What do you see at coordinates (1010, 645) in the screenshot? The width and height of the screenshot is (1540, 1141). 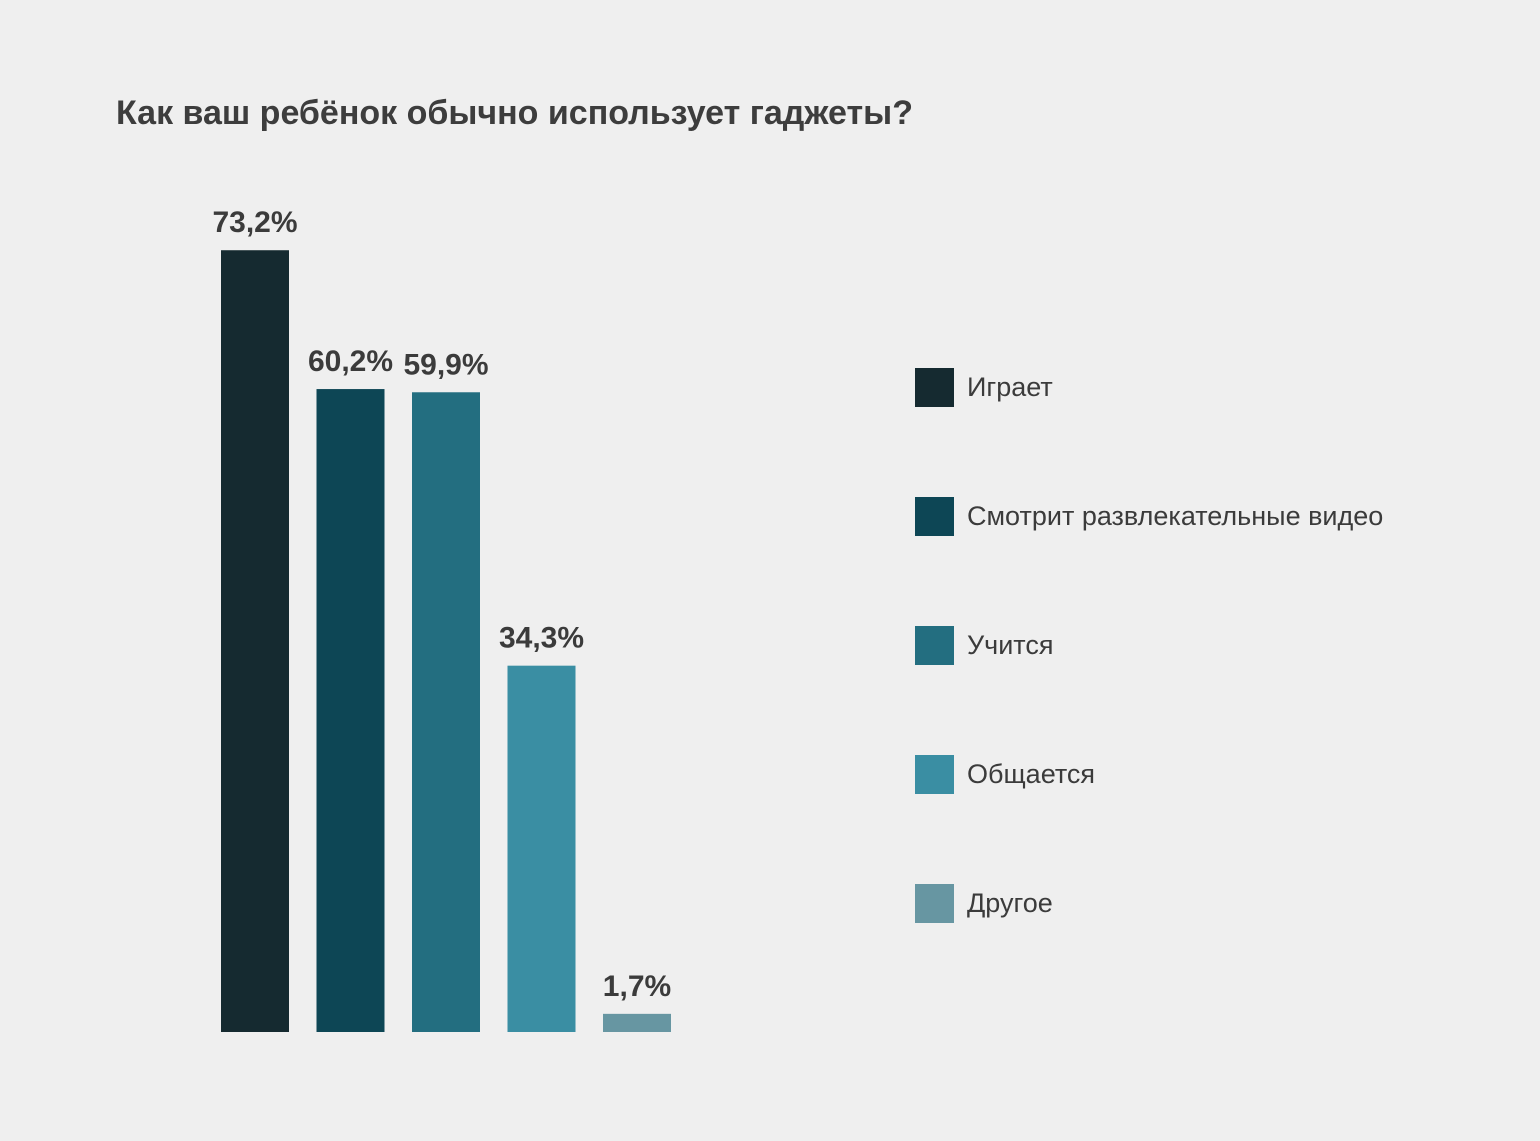 I see `legend-label: Учится` at bounding box center [1010, 645].